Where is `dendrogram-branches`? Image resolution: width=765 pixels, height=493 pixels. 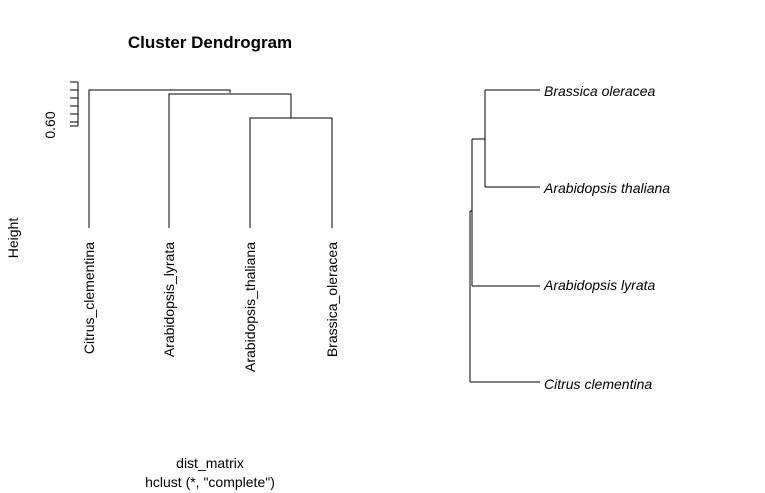 dendrogram-branches is located at coordinates (210, 158).